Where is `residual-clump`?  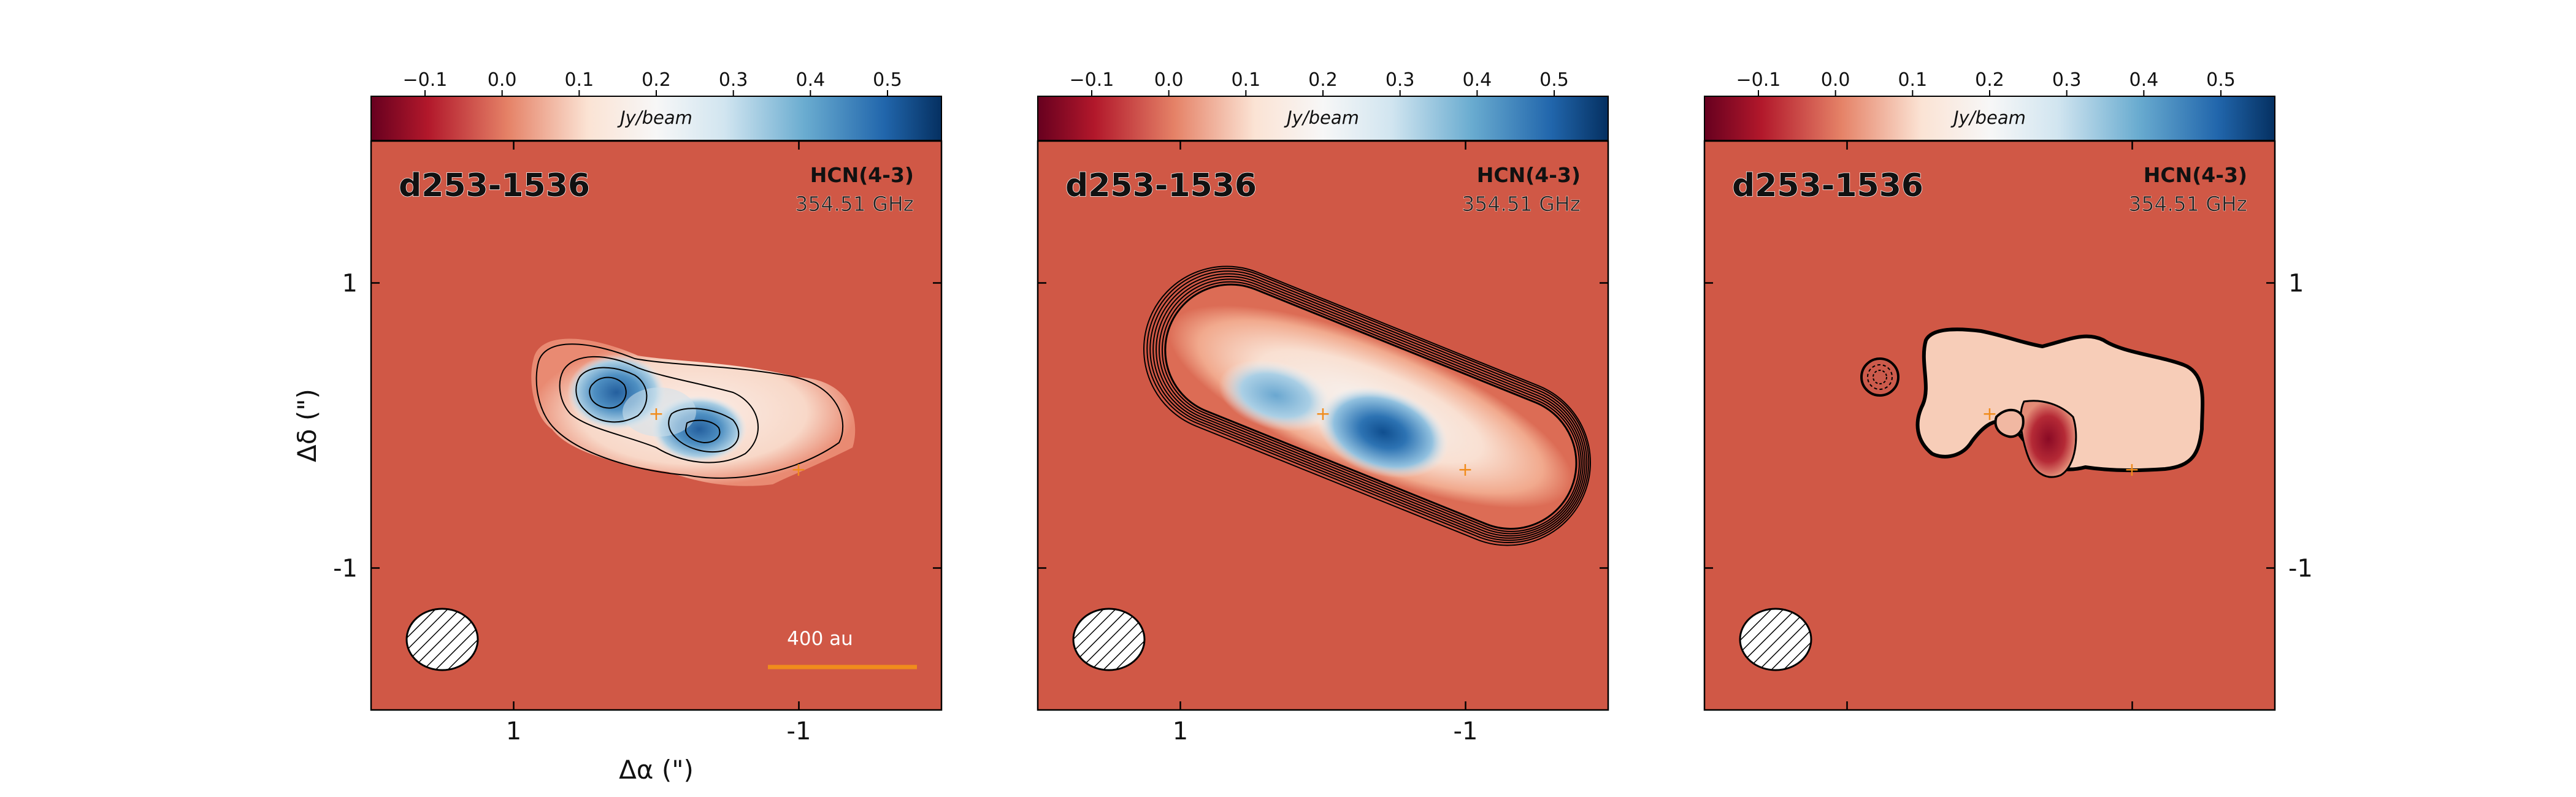 residual-clump is located at coordinates (1880, 377).